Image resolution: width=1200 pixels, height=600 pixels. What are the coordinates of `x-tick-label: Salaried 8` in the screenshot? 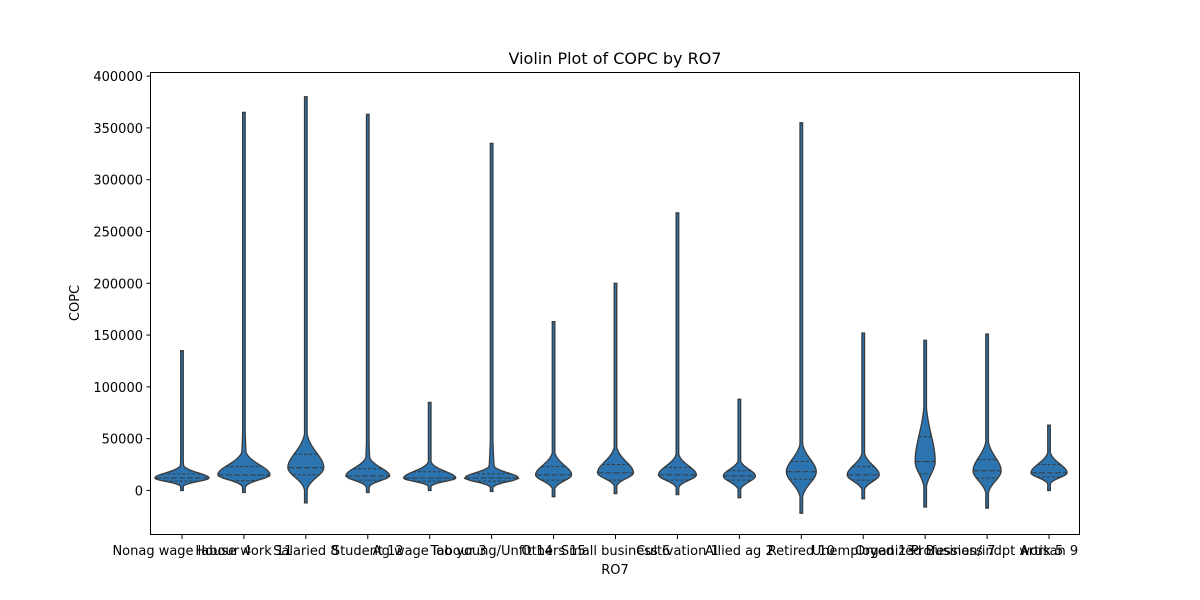 It's located at (305, 551).